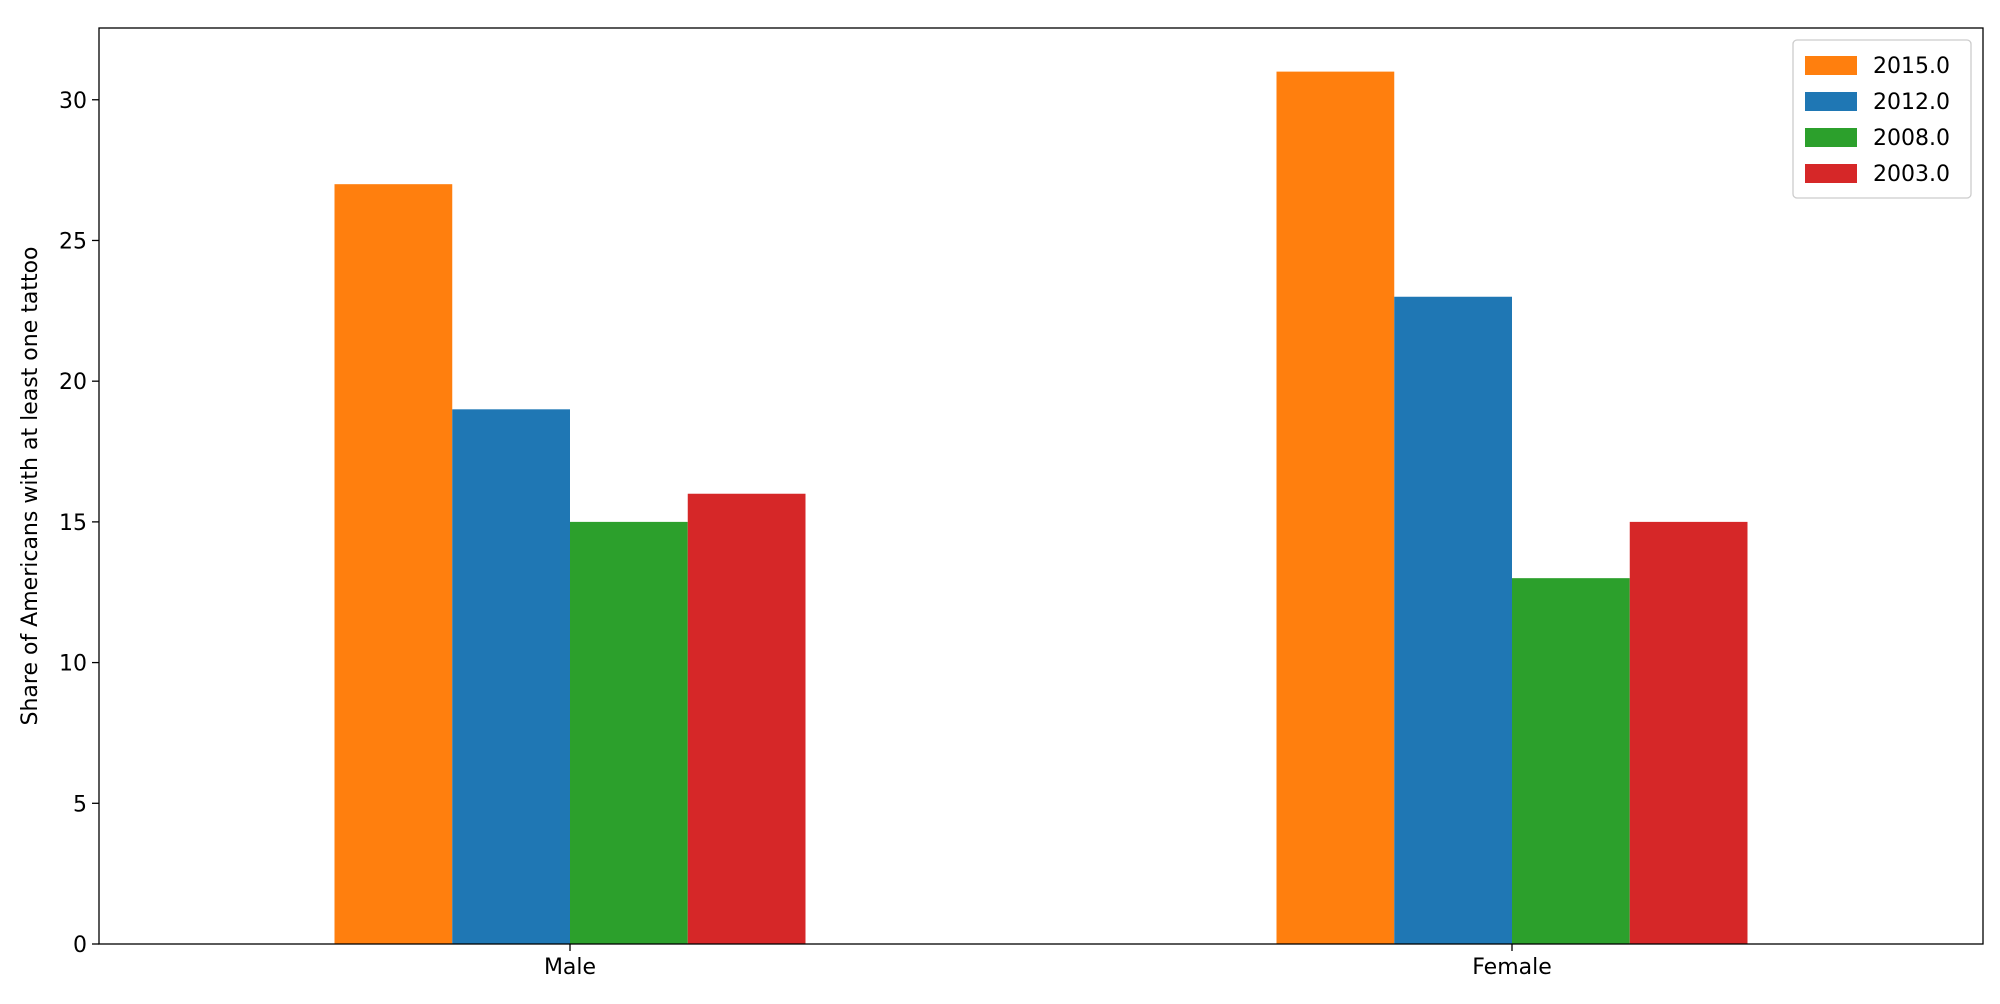  I want to click on x-axis-ticks: Male Female, so click(1048, 962).